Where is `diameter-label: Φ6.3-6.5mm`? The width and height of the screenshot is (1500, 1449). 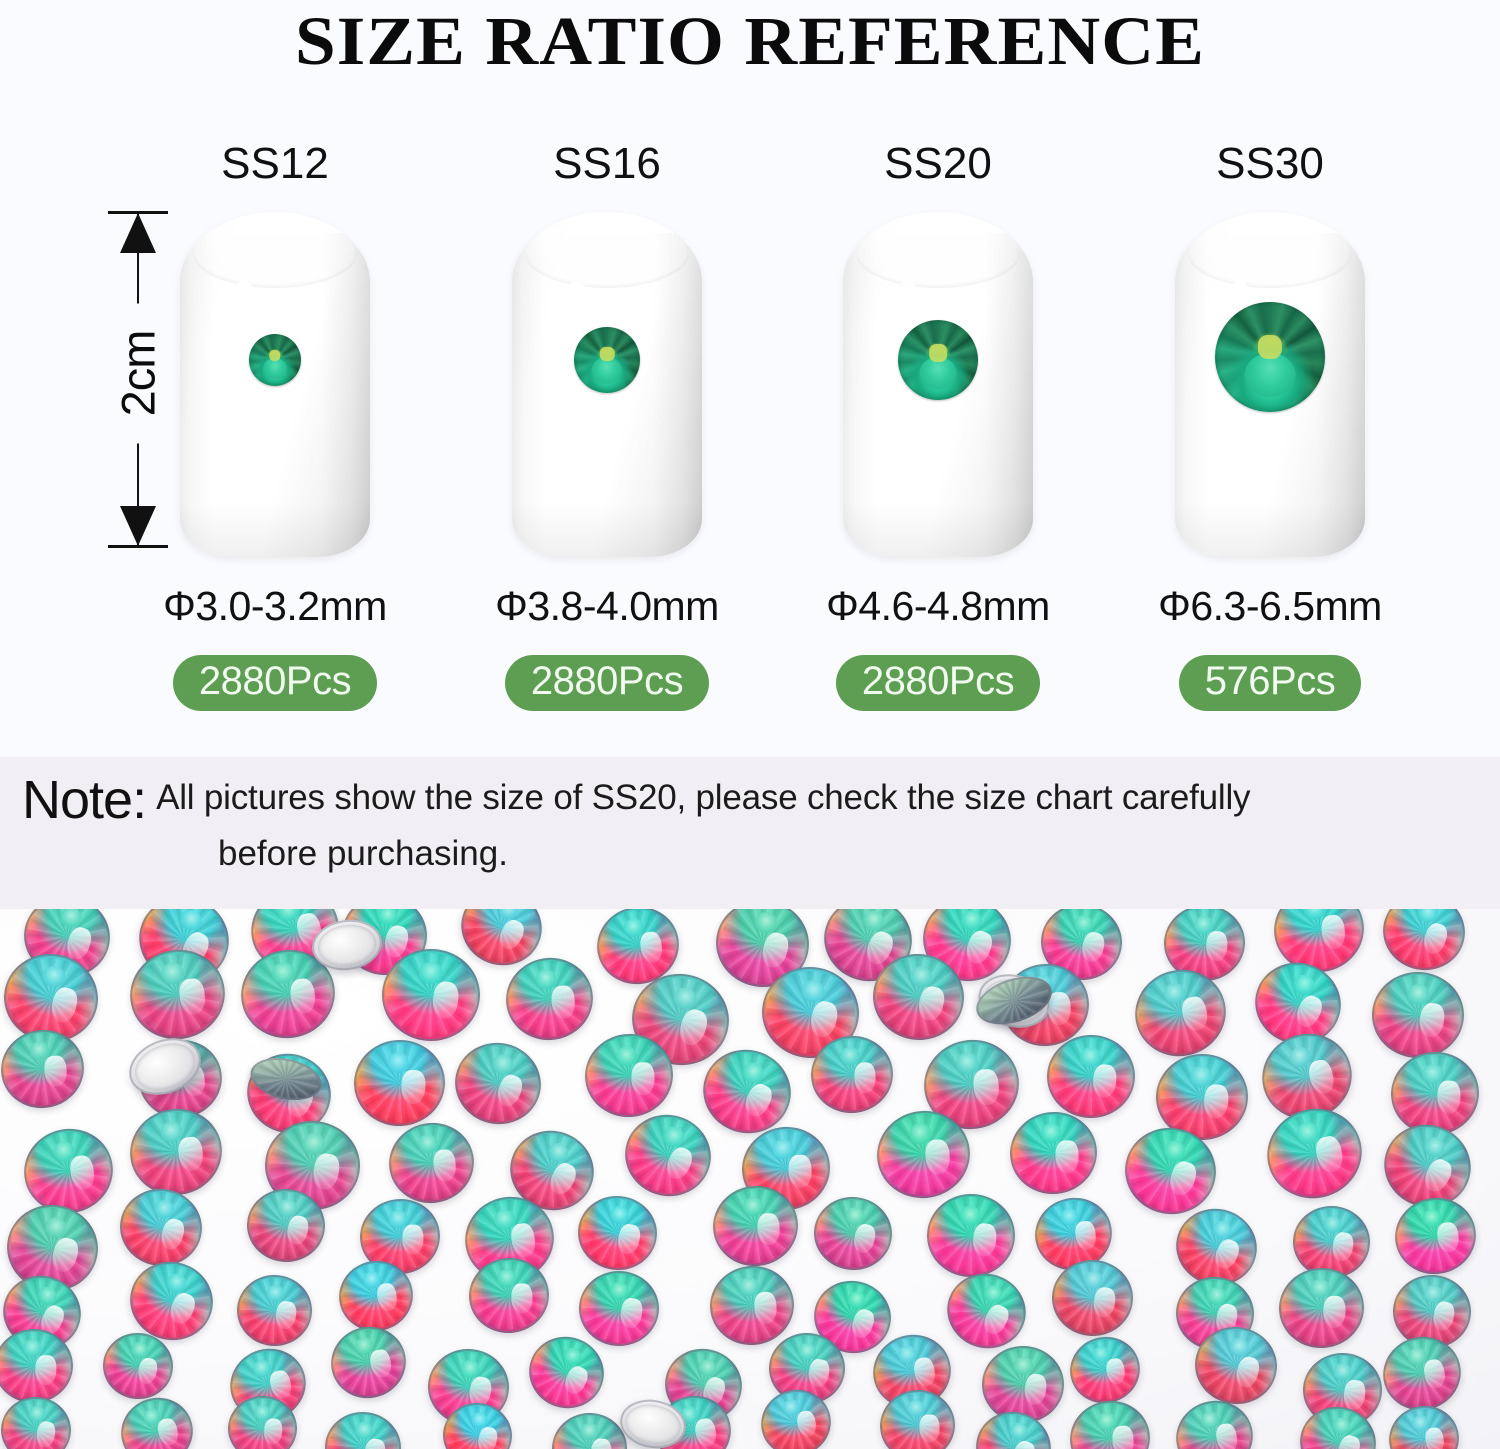 diameter-label: Φ6.3-6.5mm is located at coordinates (1270, 606).